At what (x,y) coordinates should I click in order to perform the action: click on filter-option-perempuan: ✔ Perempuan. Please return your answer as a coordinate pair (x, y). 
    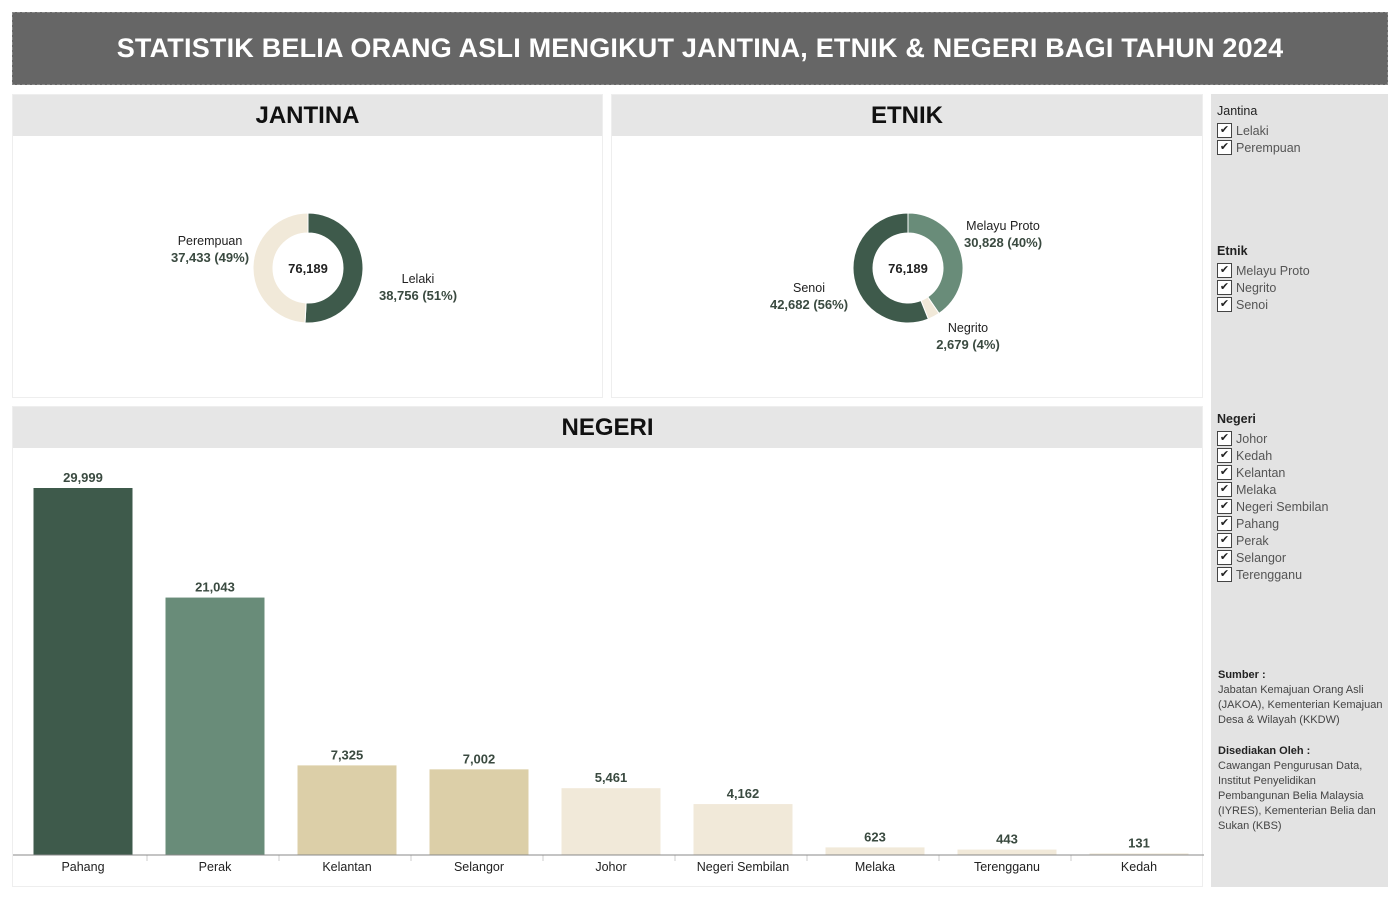
    Looking at the image, I should click on (1259, 147).